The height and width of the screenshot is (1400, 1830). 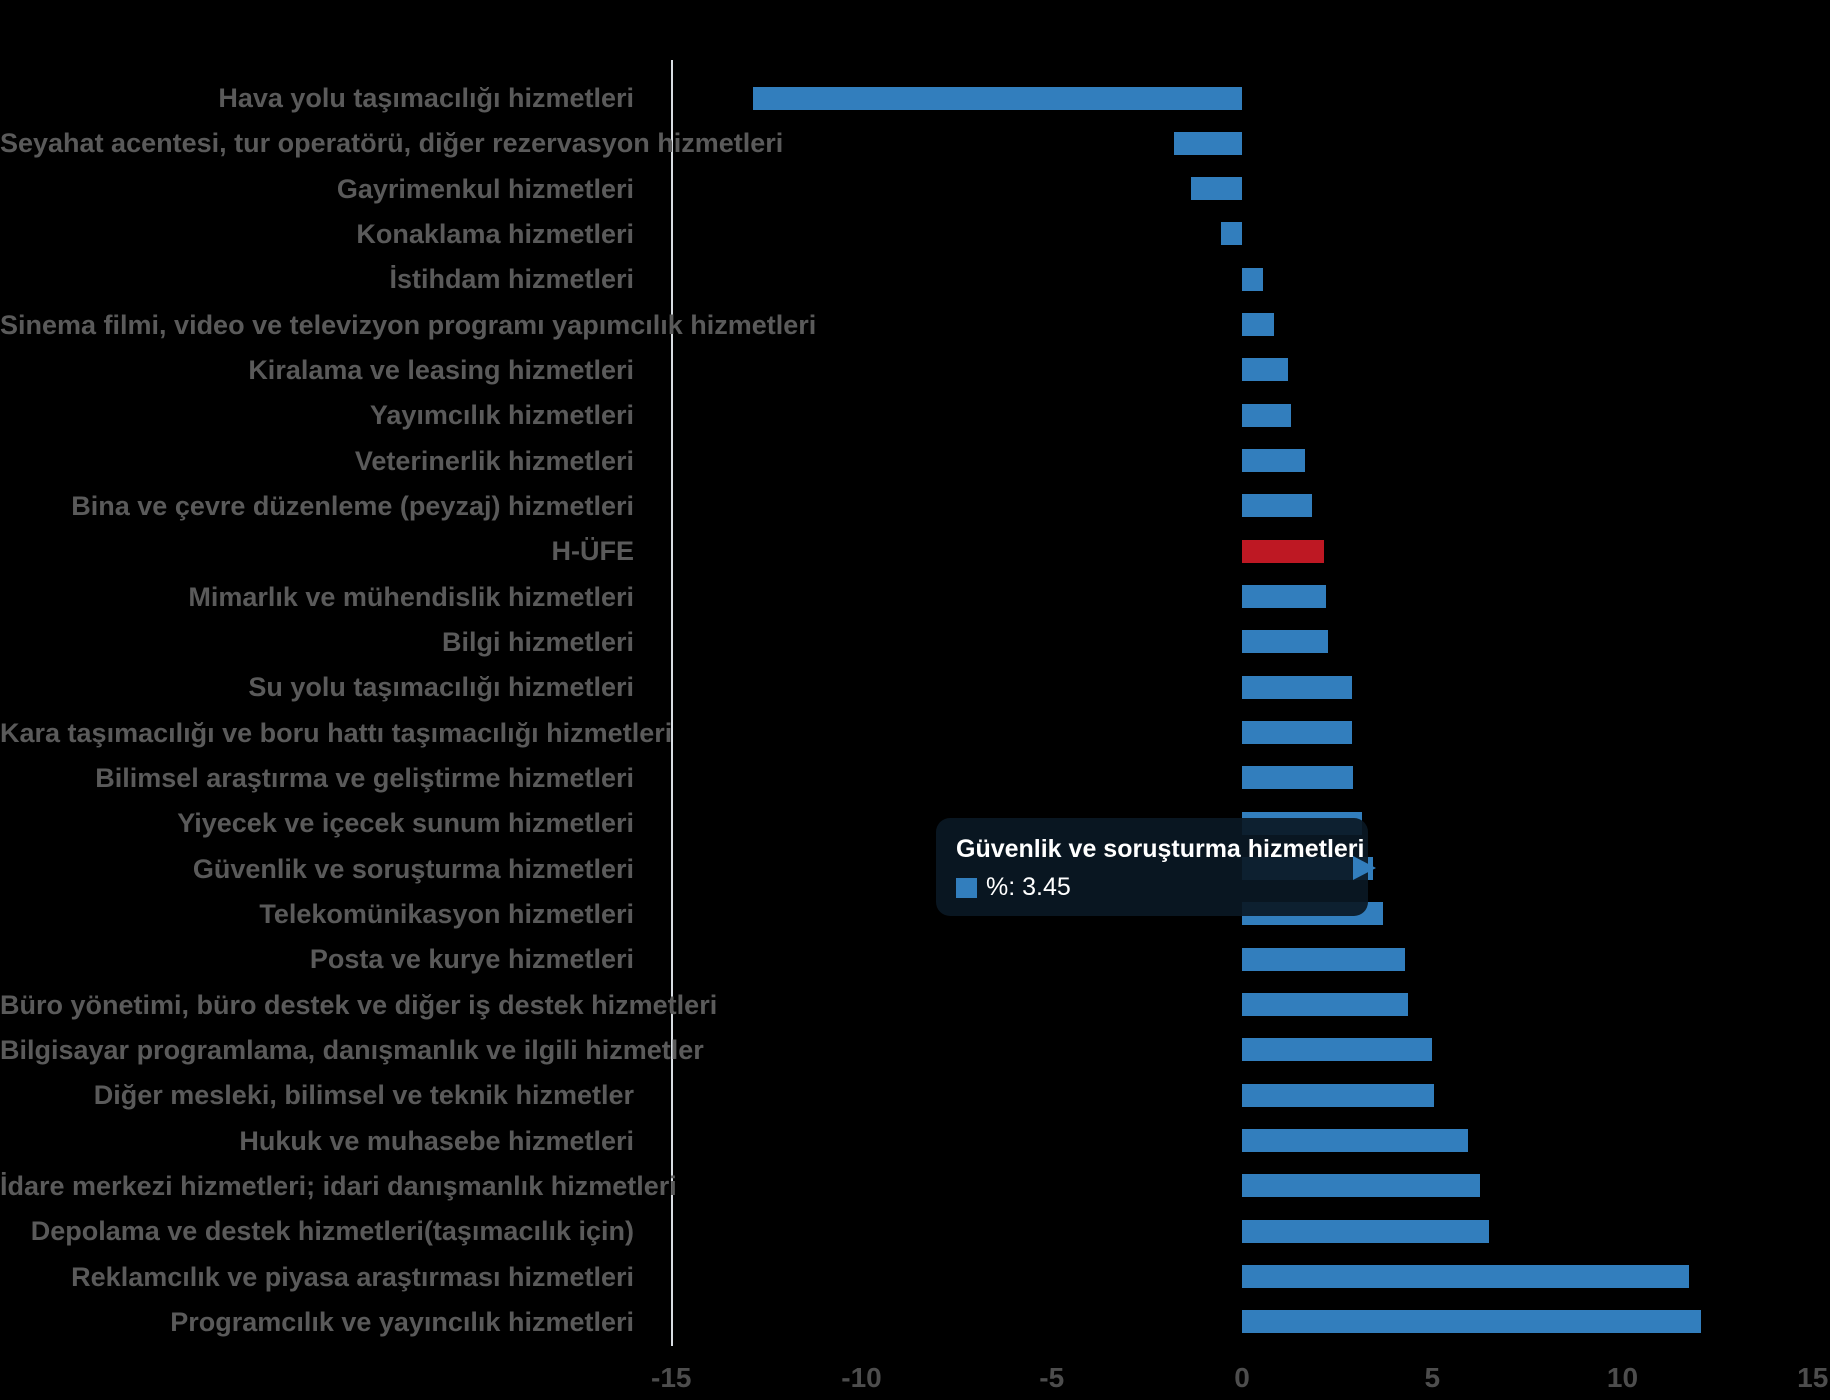 I want to click on y-axis-line, so click(x=672, y=703).